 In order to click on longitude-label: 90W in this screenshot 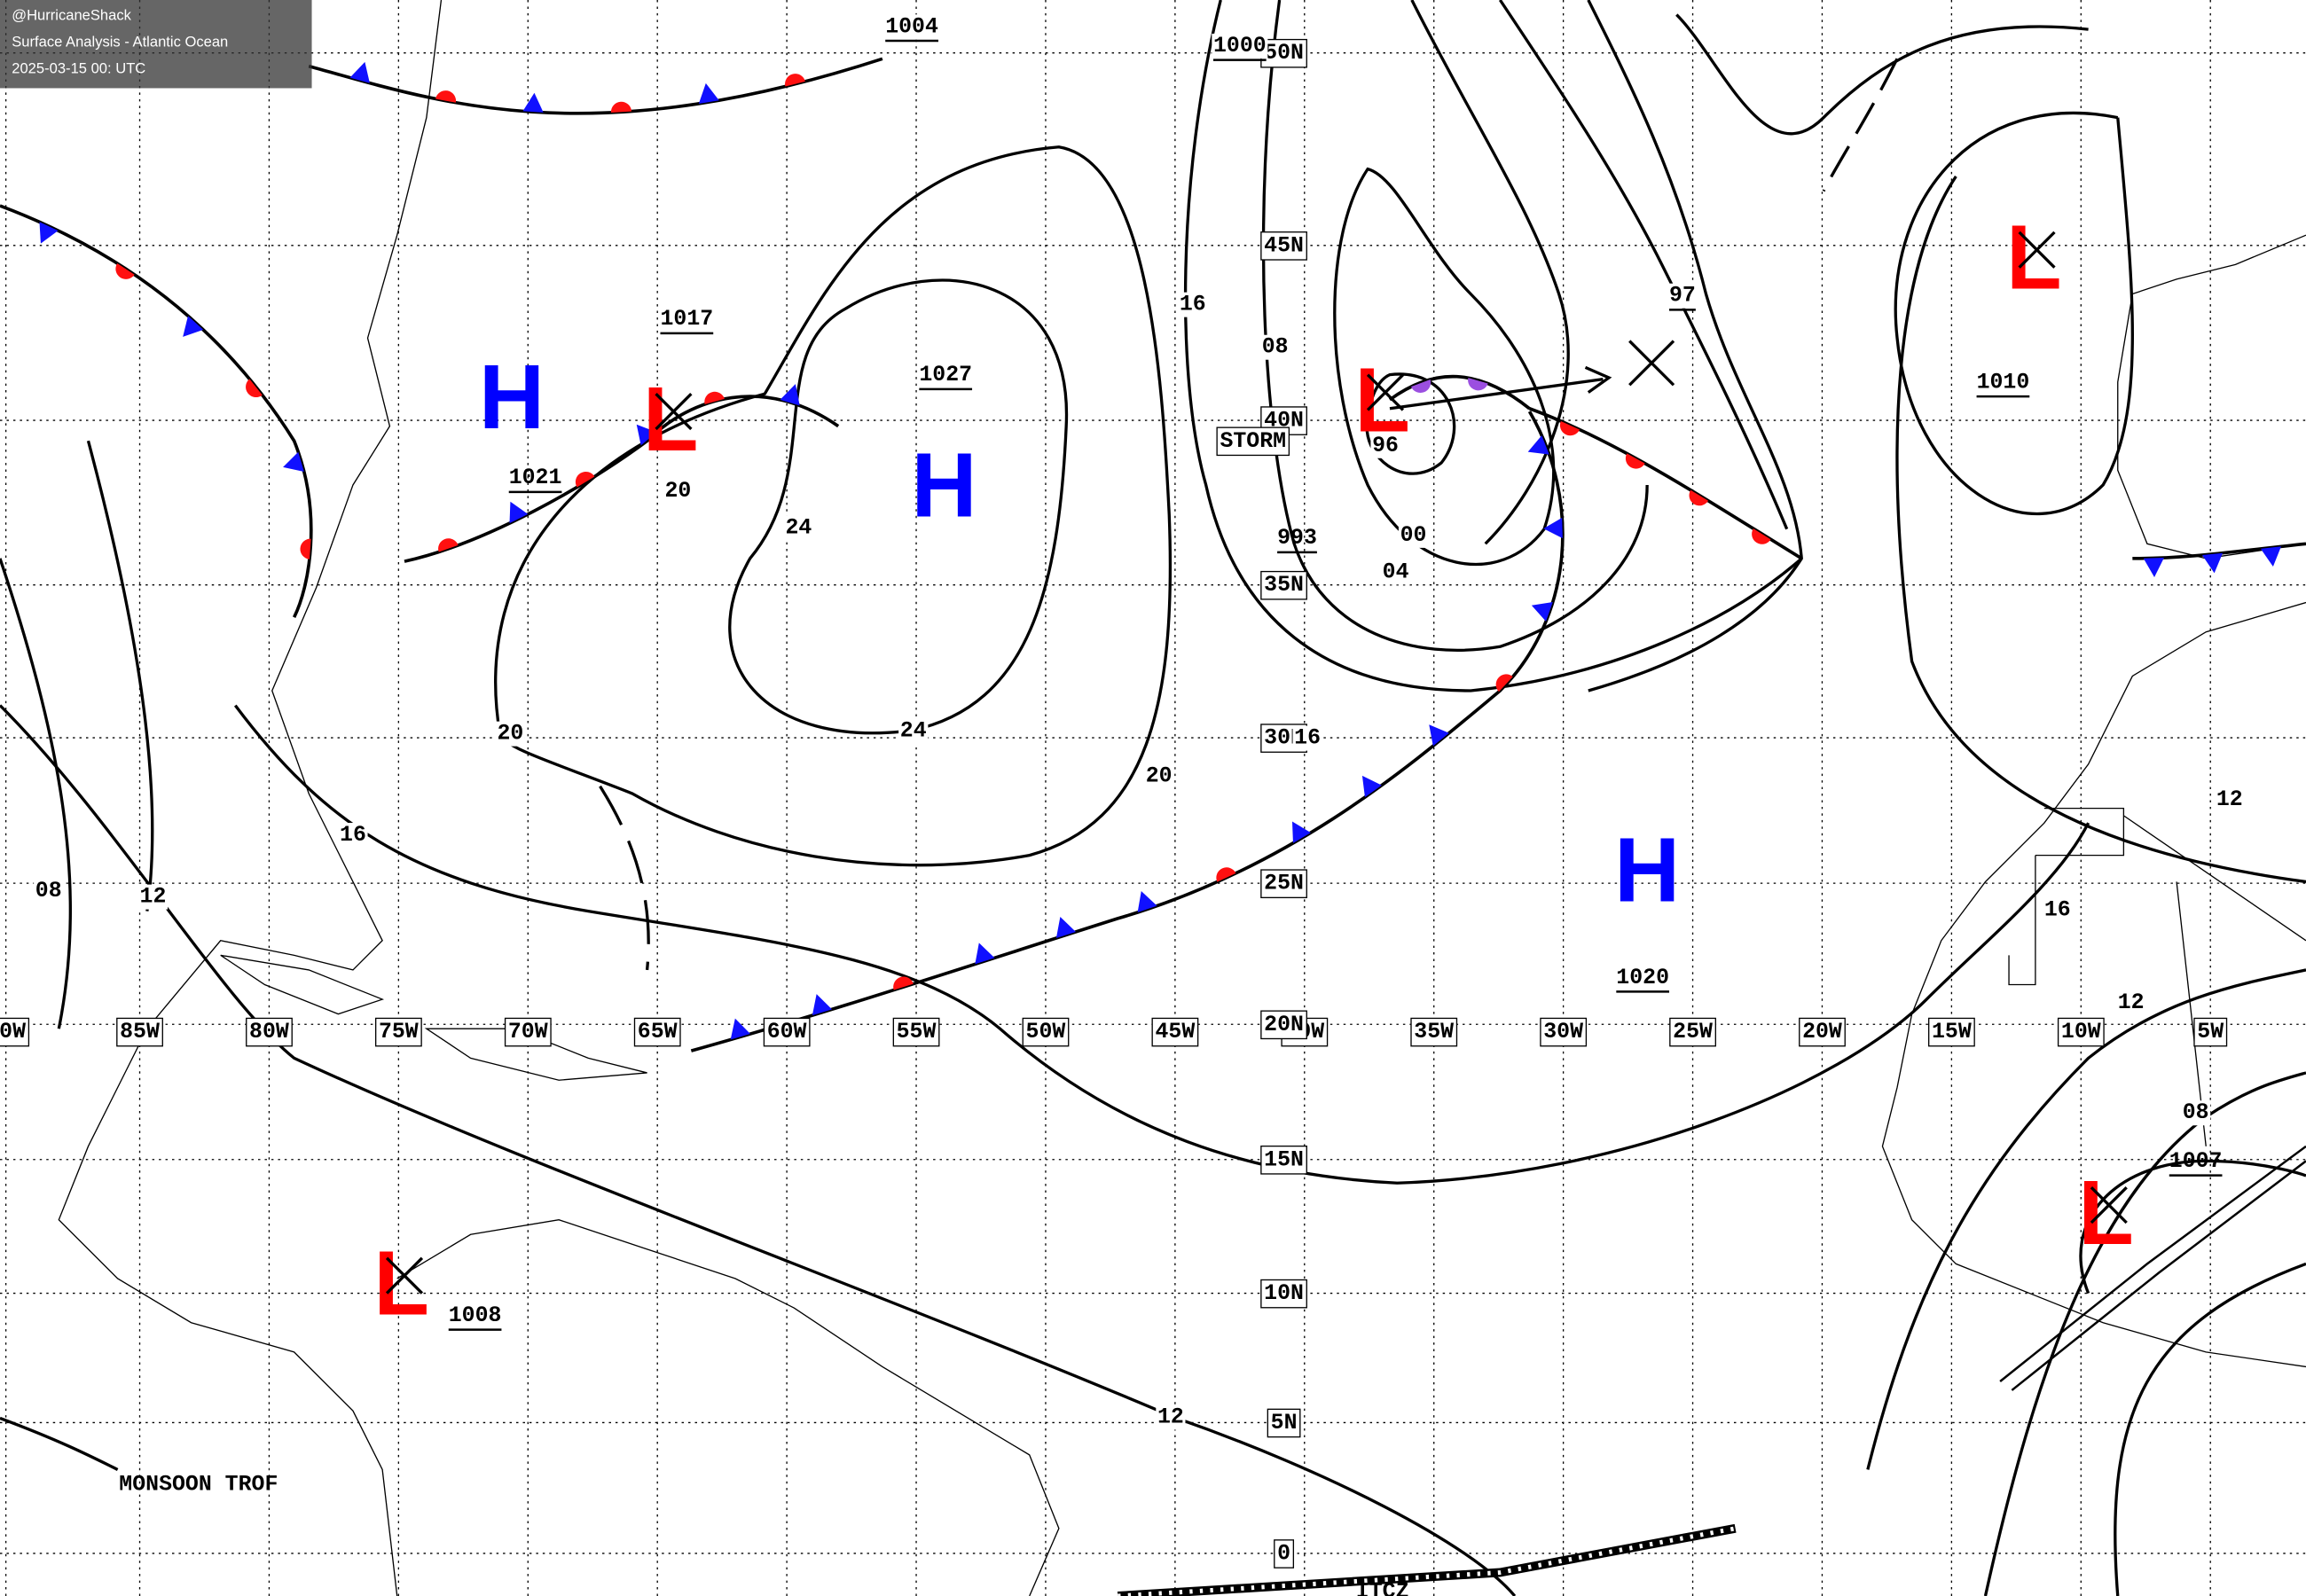, I will do `click(13, 1032)`.